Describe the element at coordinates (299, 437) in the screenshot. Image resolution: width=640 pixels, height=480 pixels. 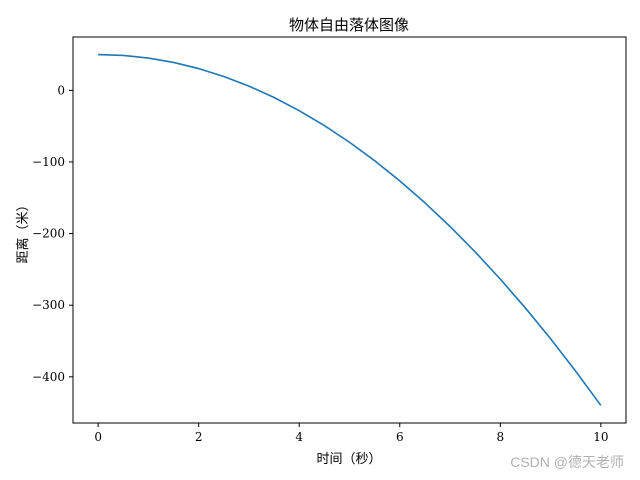
I see `x-tick-label: 4` at that location.